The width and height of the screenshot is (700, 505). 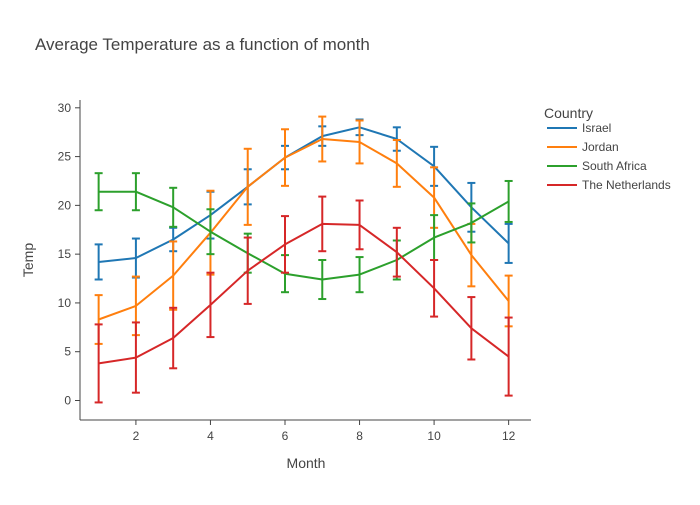 What do you see at coordinates (210, 436) in the screenshot?
I see `x-tick-label: 4` at bounding box center [210, 436].